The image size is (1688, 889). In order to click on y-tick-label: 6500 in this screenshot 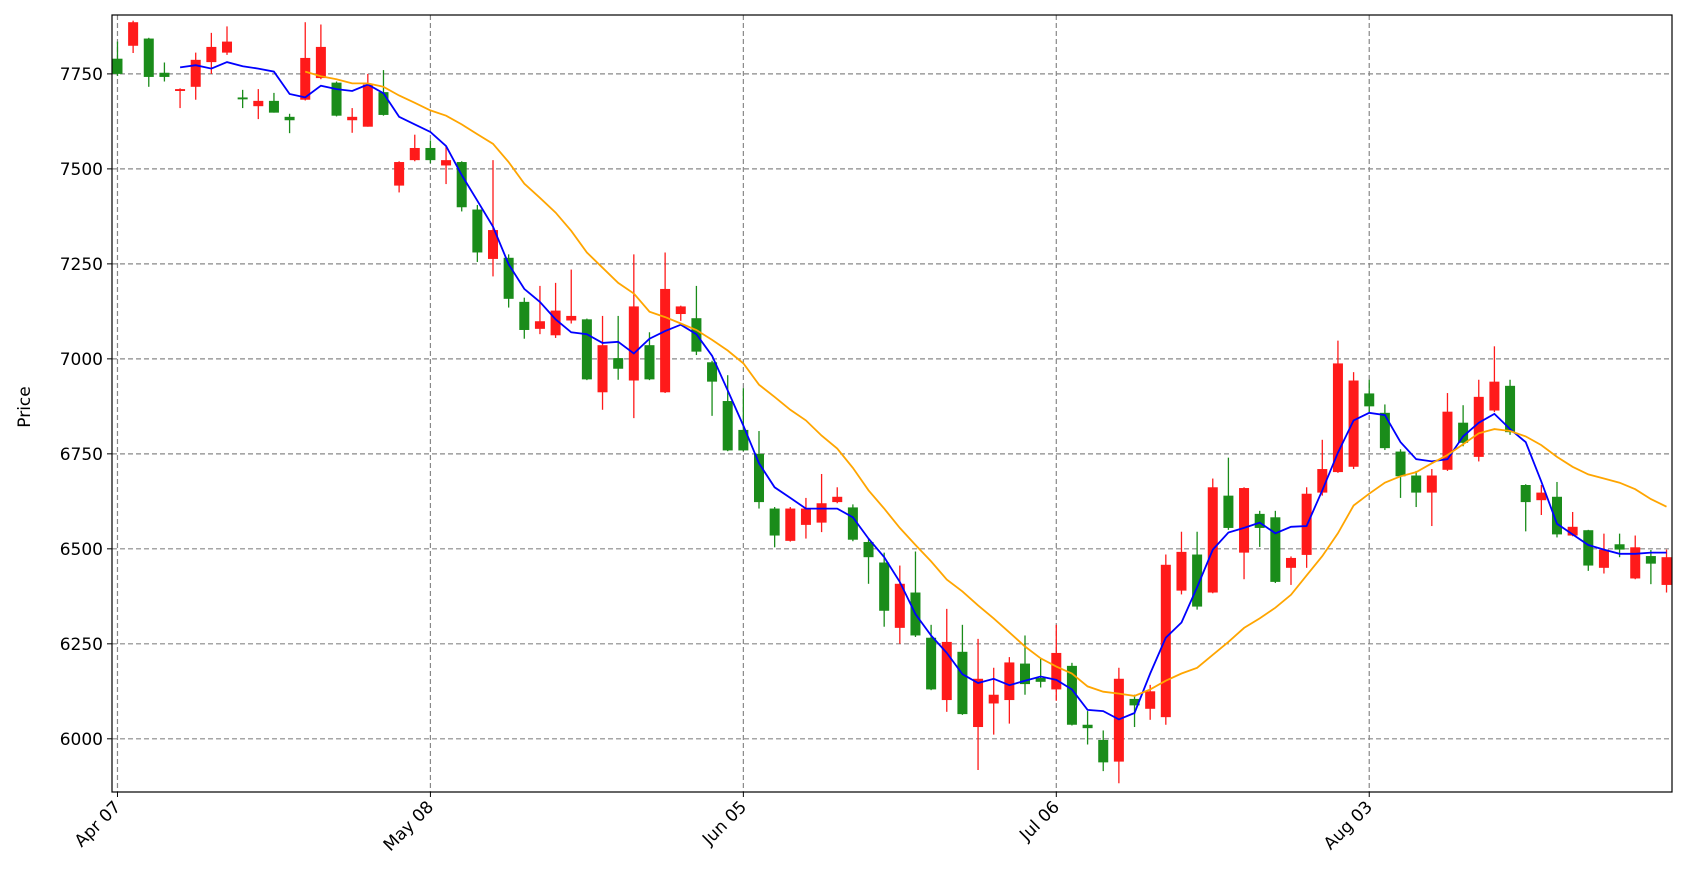, I will do `click(81, 550)`.